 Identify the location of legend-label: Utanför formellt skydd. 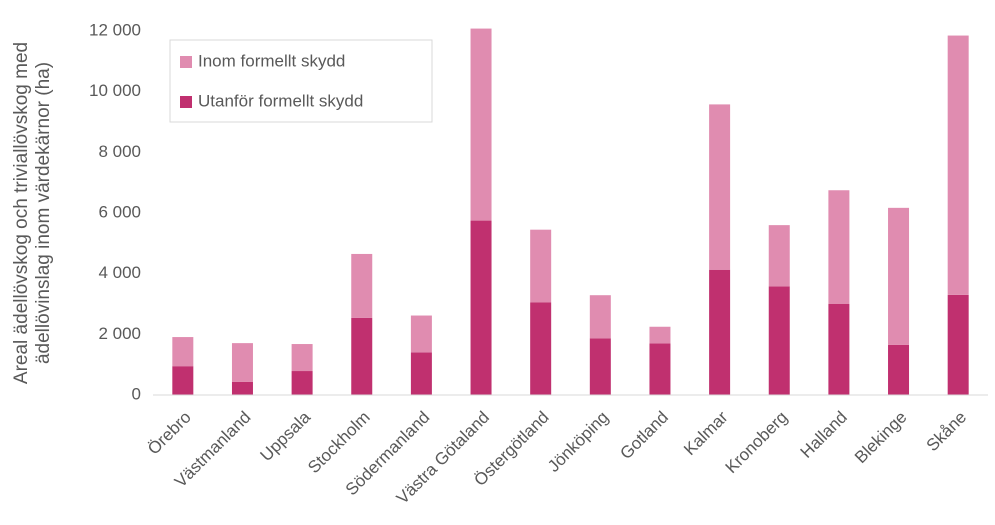
(280, 100).